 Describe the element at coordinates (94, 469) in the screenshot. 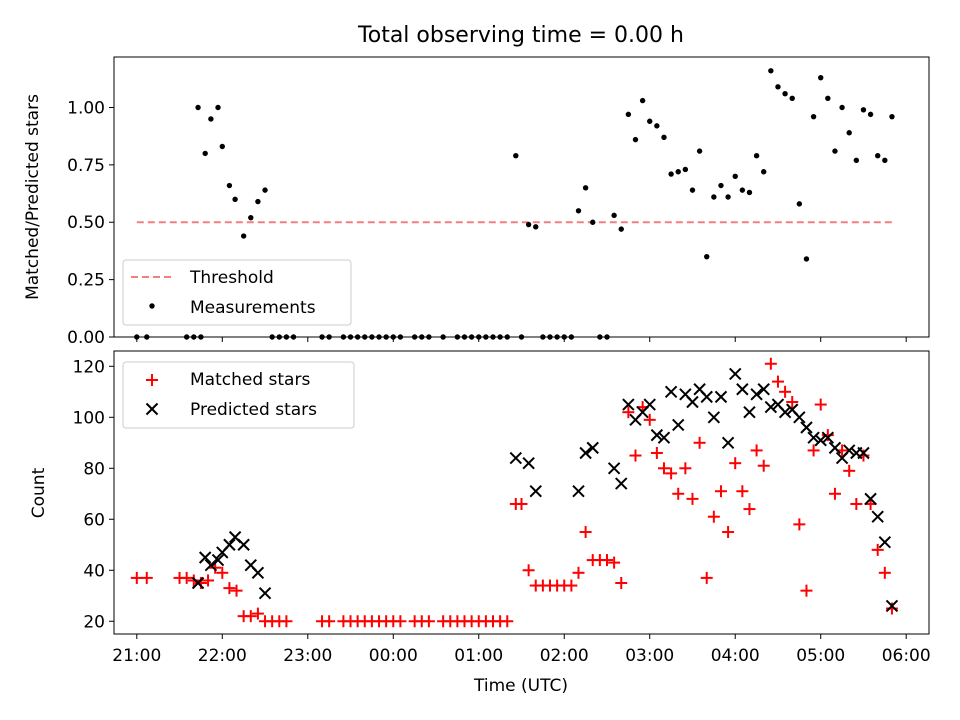

I see `y-tick-label: 80` at that location.